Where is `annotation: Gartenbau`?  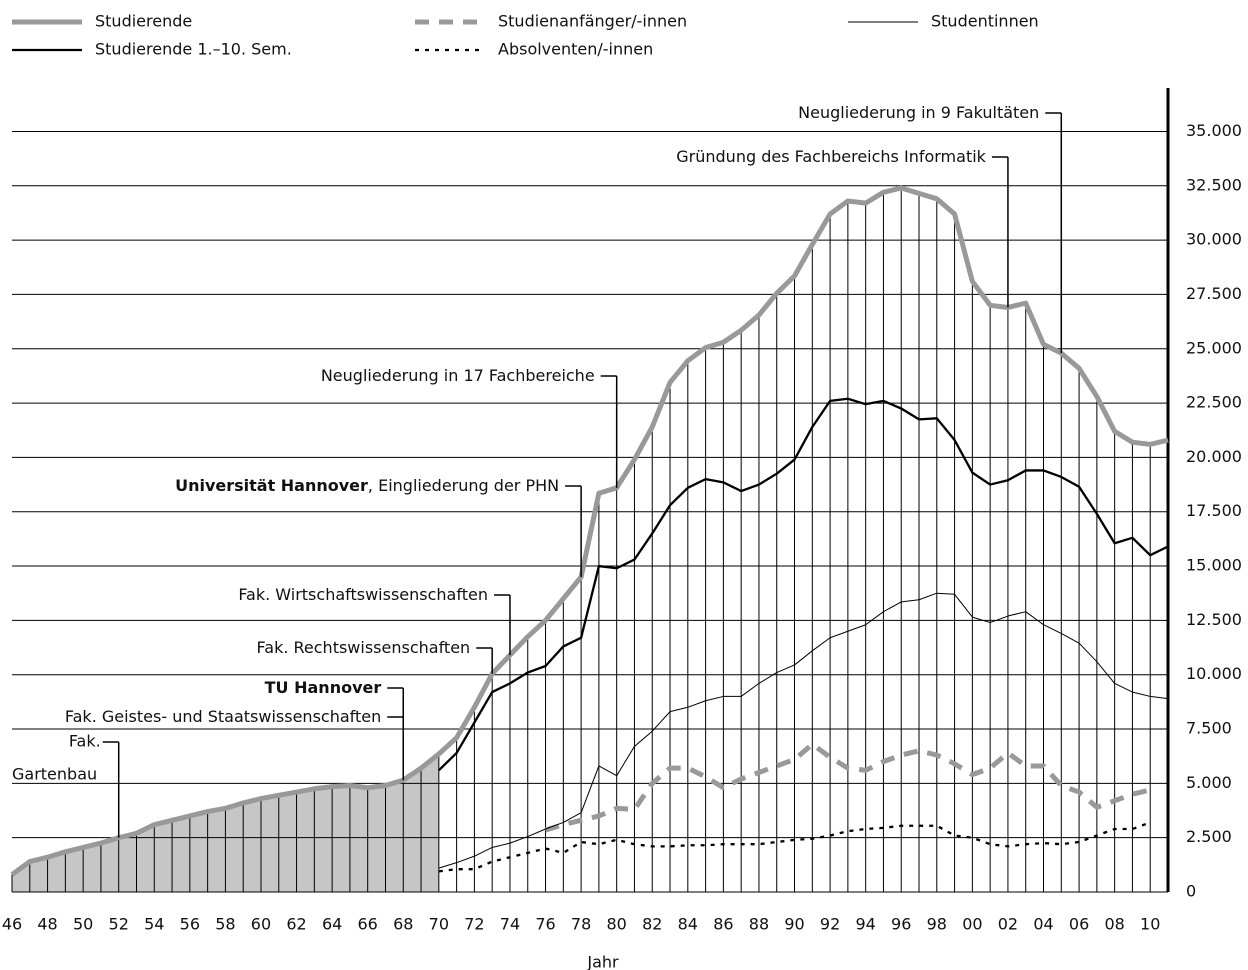 annotation: Gartenbau is located at coordinates (54, 774).